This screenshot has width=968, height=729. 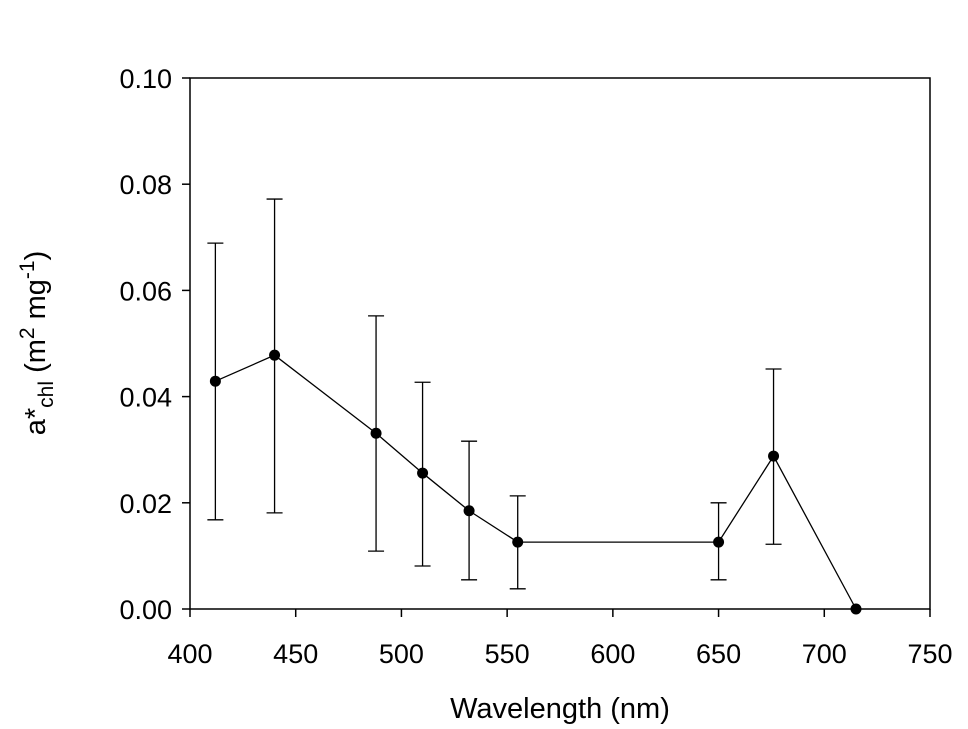 What do you see at coordinates (37, 343) in the screenshot?
I see `y-axis-label: a*chl (m2 mg-1)` at bounding box center [37, 343].